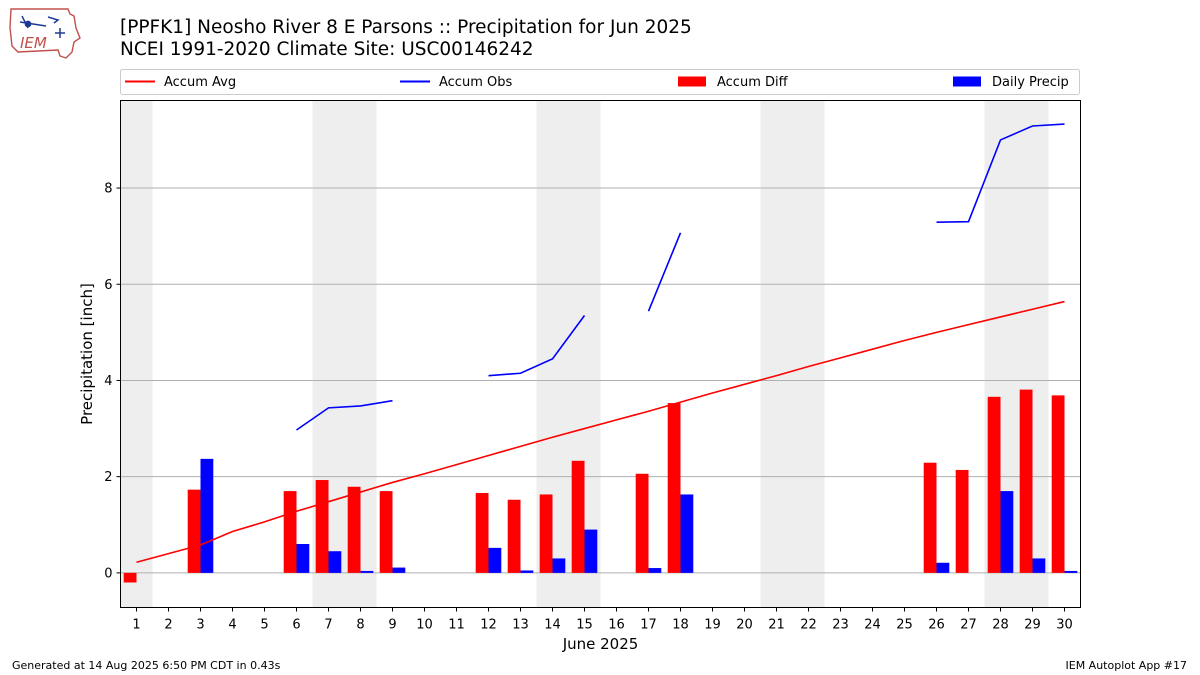  What do you see at coordinates (200, 625) in the screenshot?
I see `x-tick-label: 3` at bounding box center [200, 625].